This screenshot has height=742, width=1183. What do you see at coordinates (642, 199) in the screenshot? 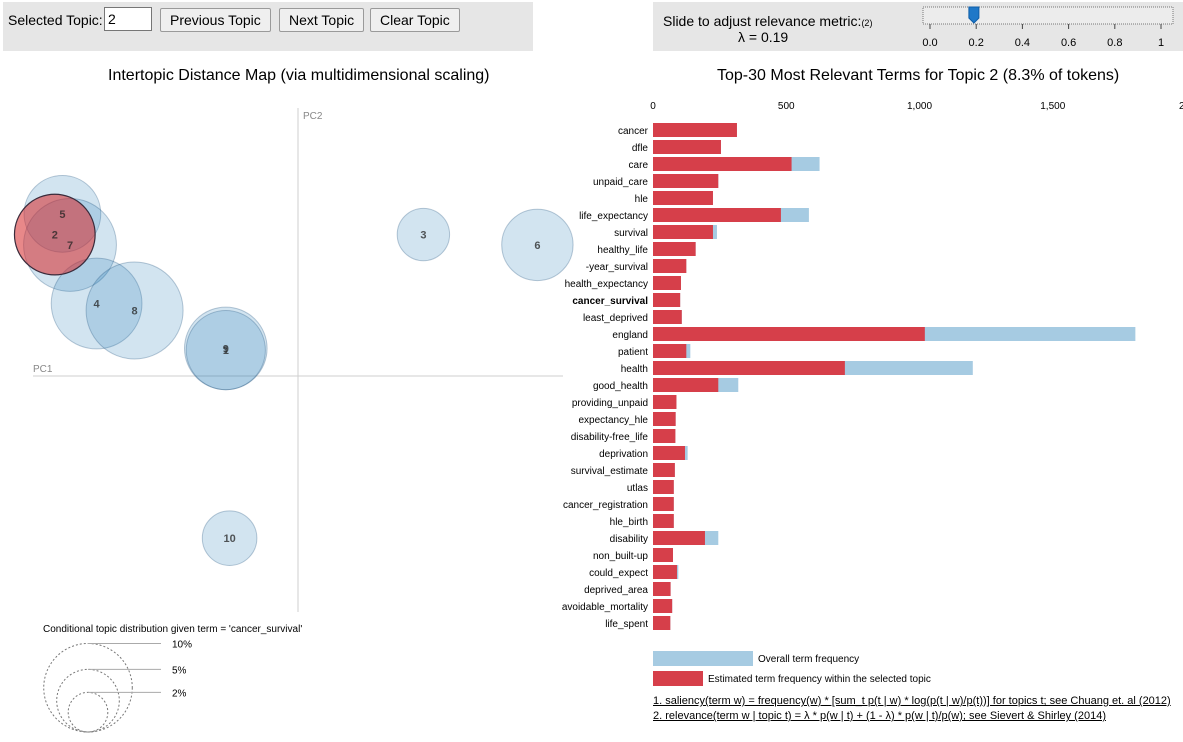
I see `term-label: hle` at bounding box center [642, 199].